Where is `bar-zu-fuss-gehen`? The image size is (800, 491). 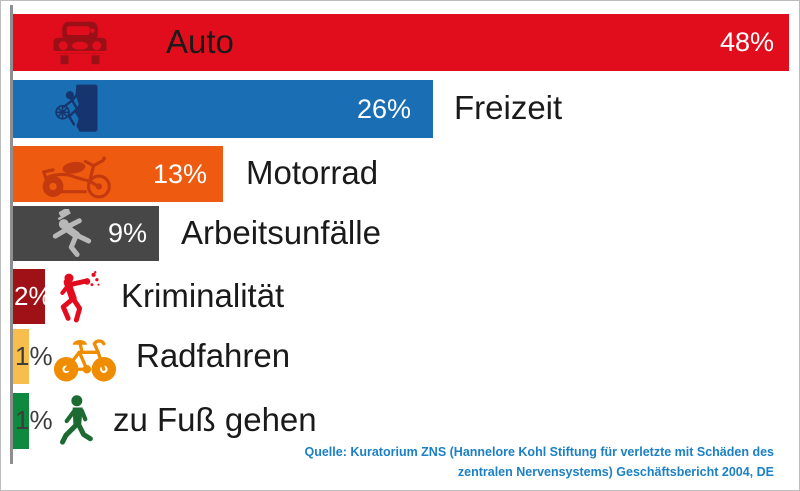 bar-zu-fuss-gehen is located at coordinates (21, 421).